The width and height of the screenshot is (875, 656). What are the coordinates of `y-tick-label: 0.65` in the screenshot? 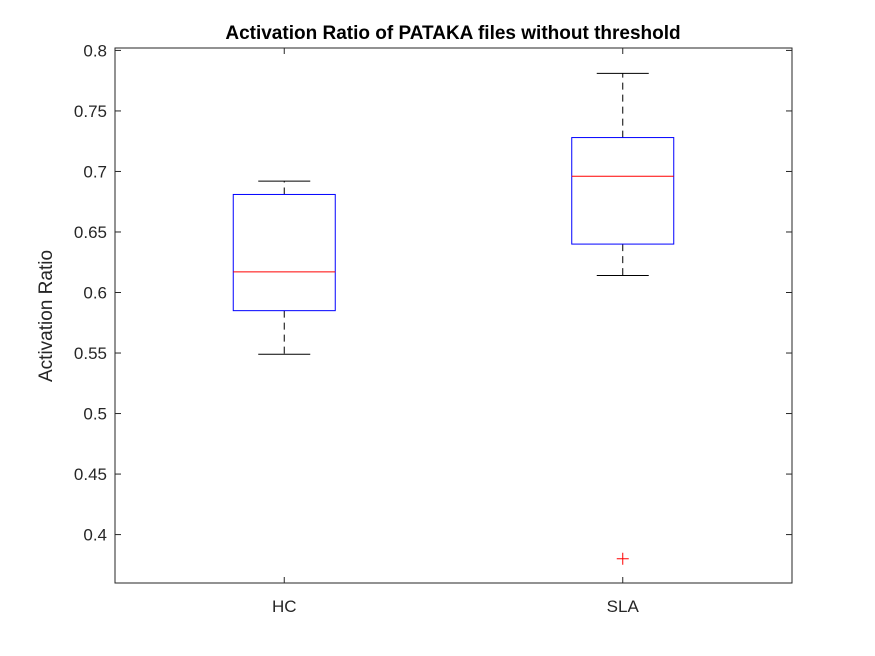 It's located at (90, 232).